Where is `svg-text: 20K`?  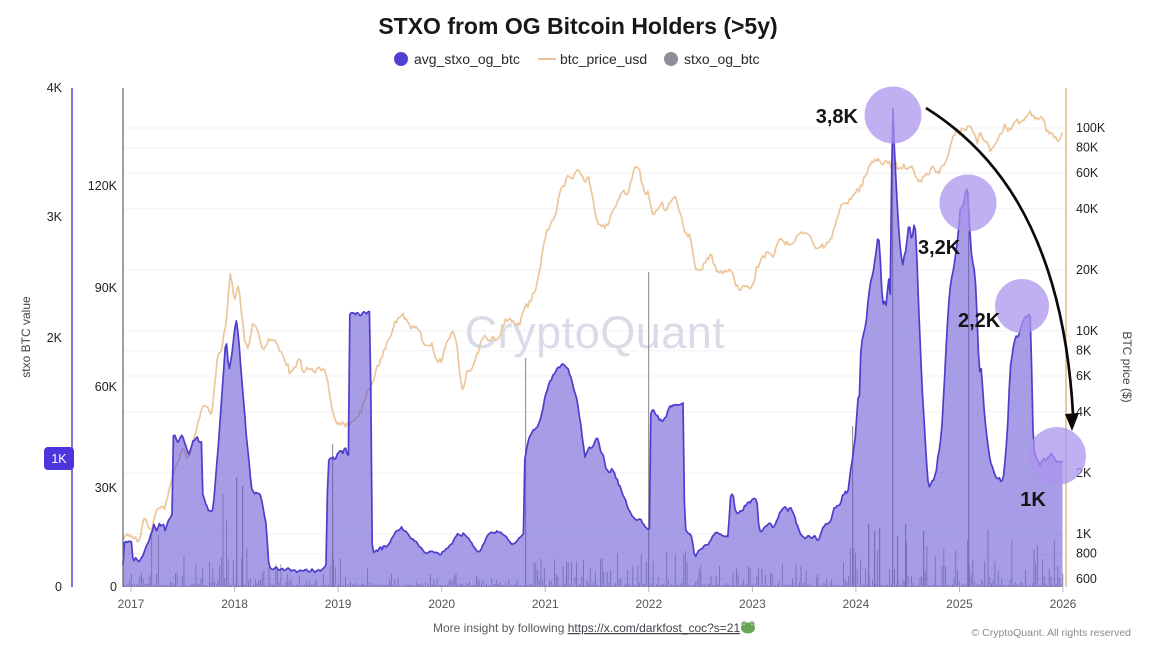 svg-text: 20K is located at coordinates (1087, 270).